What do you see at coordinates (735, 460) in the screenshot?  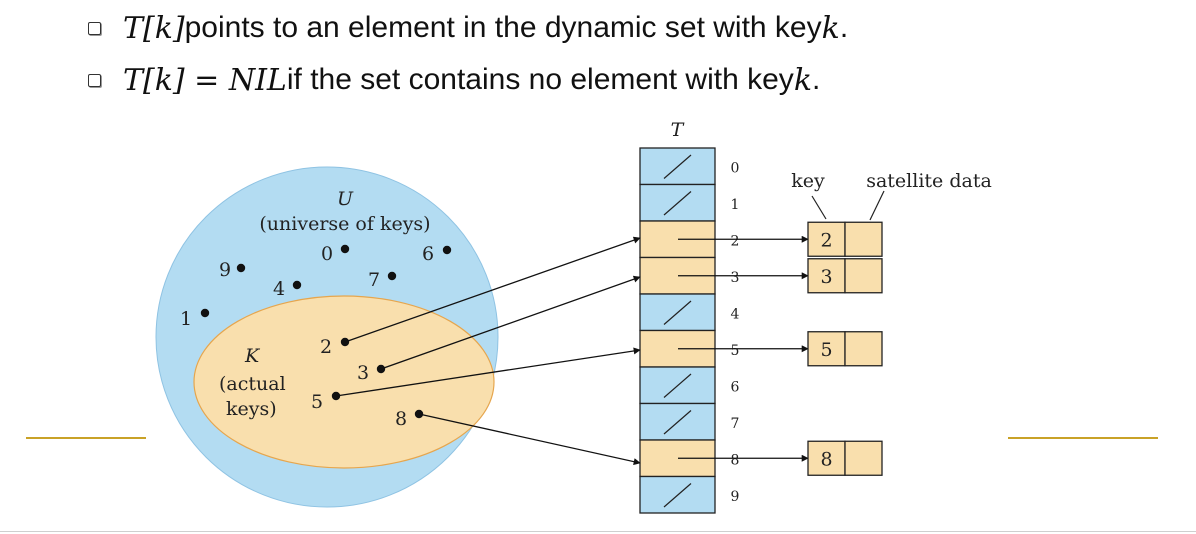 I see `slot-index-8: 8` at bounding box center [735, 460].